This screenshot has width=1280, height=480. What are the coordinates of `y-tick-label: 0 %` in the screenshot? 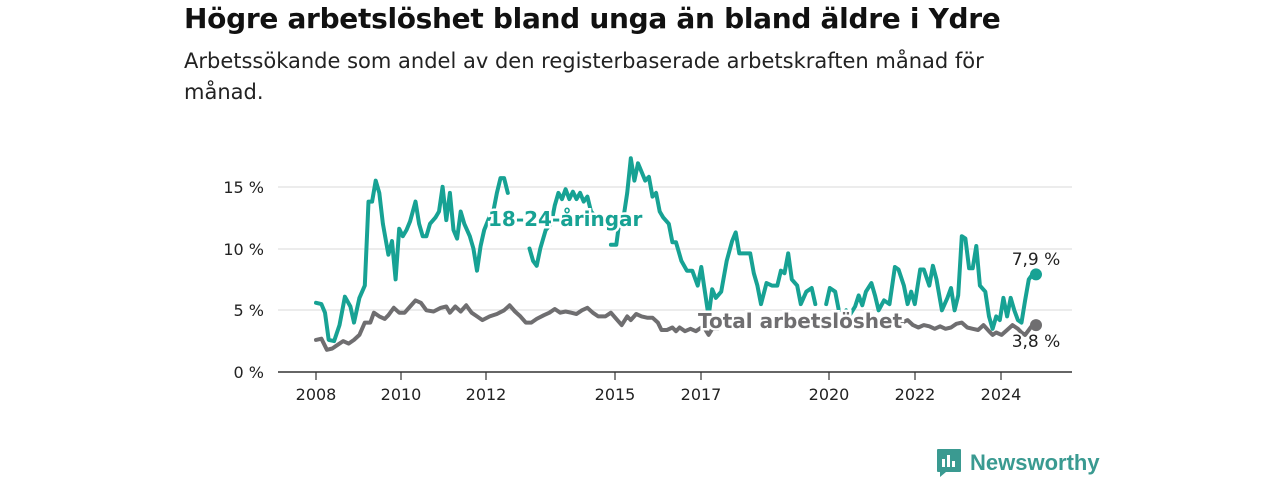 It's located at (249, 372).